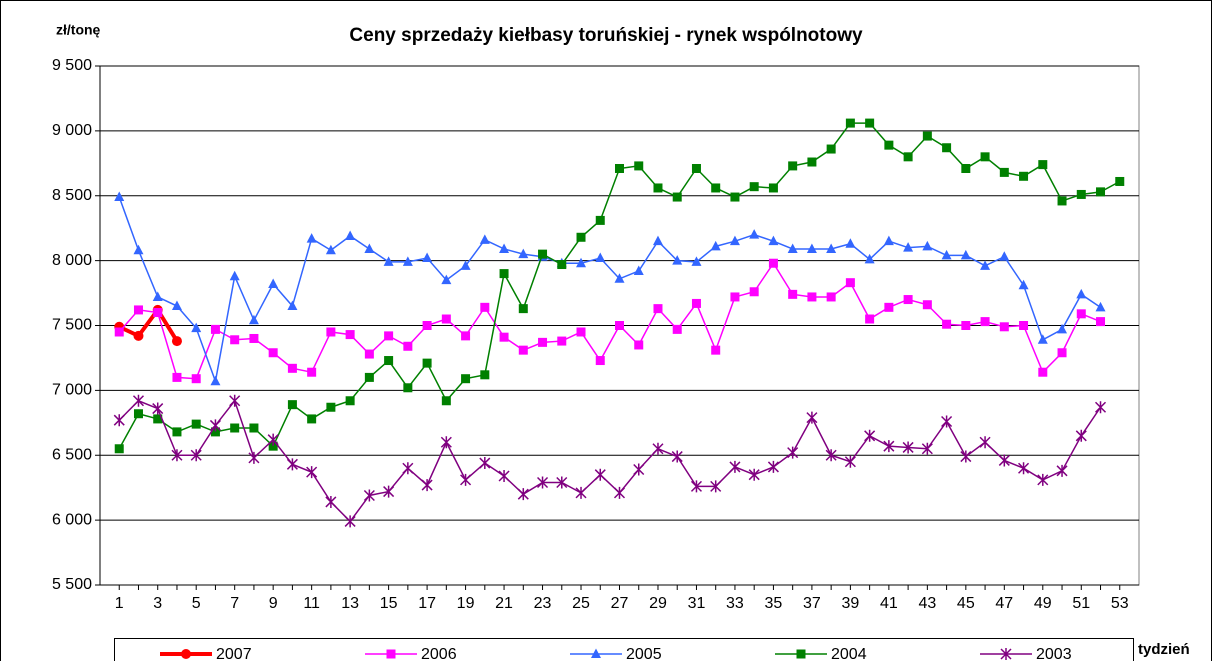 The image size is (1212, 666). What do you see at coordinates (439, 653) in the screenshot?
I see `legend-label: 2006` at bounding box center [439, 653].